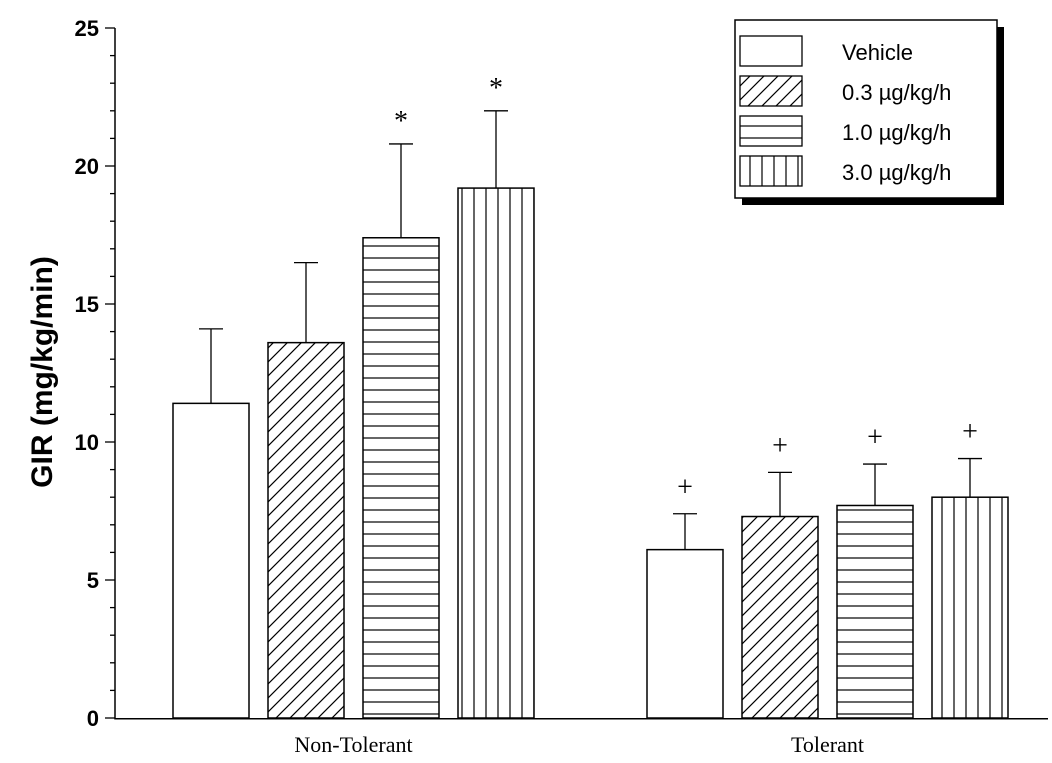 The width and height of the screenshot is (1052, 763). What do you see at coordinates (896, 132) in the screenshot?
I see `legend-label-2: 1.0 µg/kg/h` at bounding box center [896, 132].